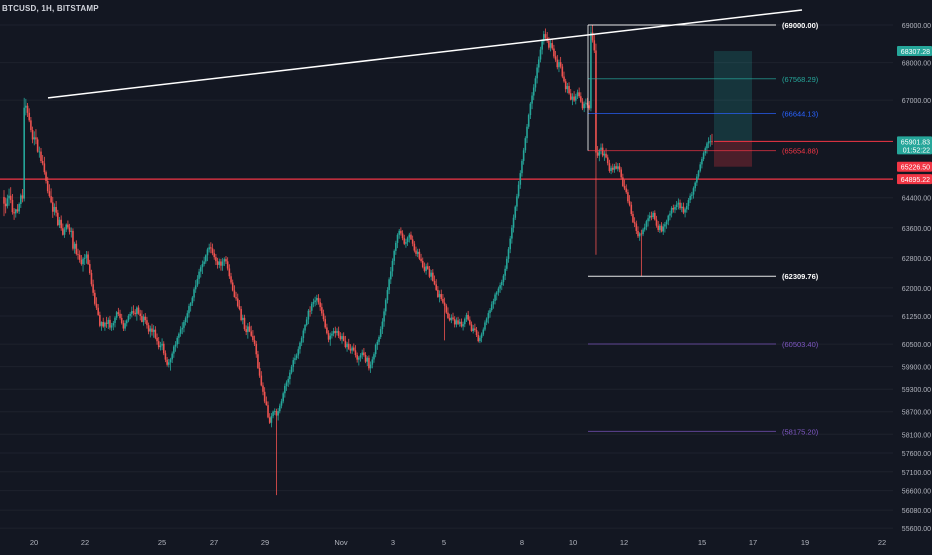 The image size is (932, 555). I want to click on price-badge-support, so click(914, 179).